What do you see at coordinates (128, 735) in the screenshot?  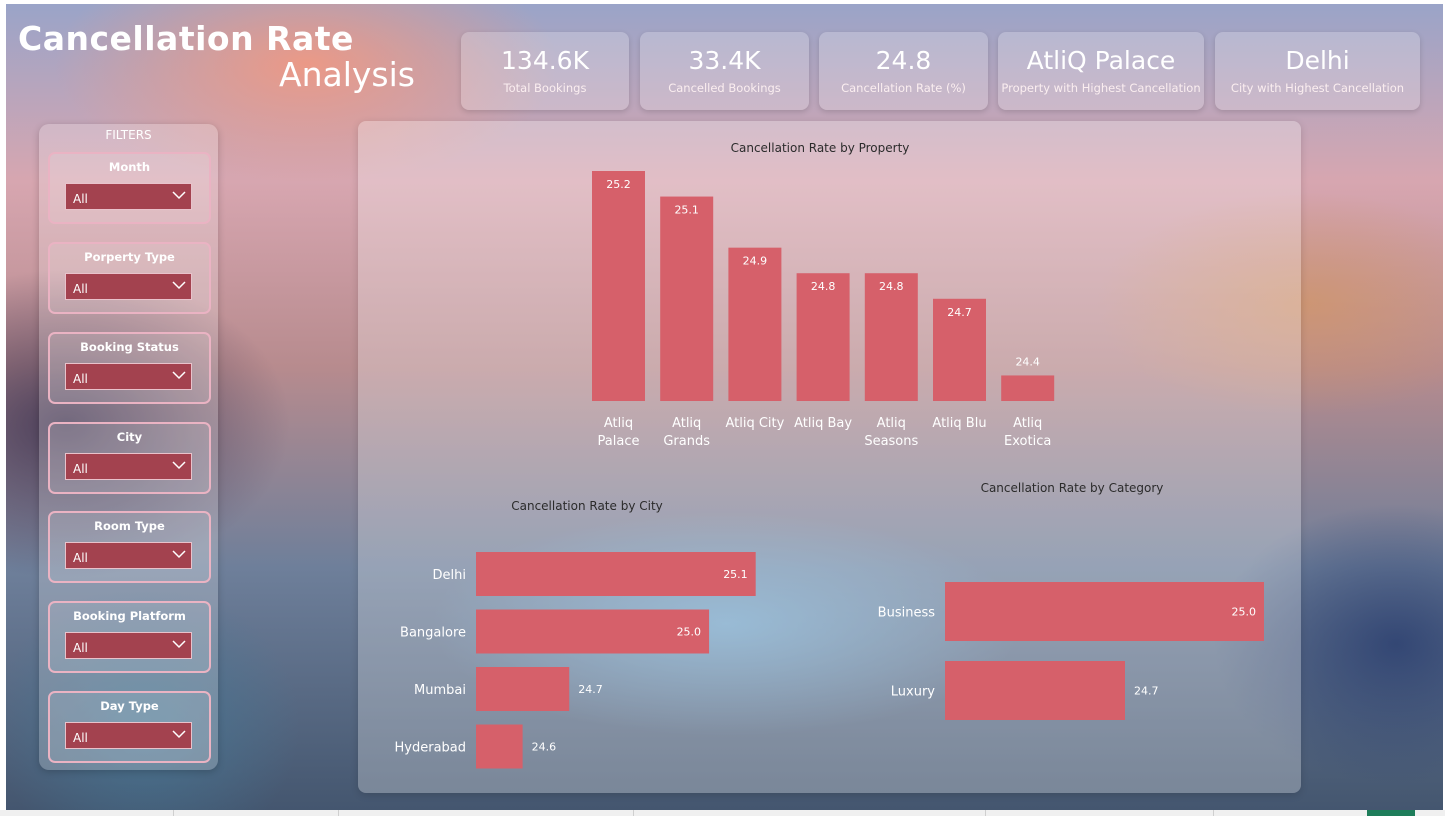 I see `day-type-dropdown: All` at bounding box center [128, 735].